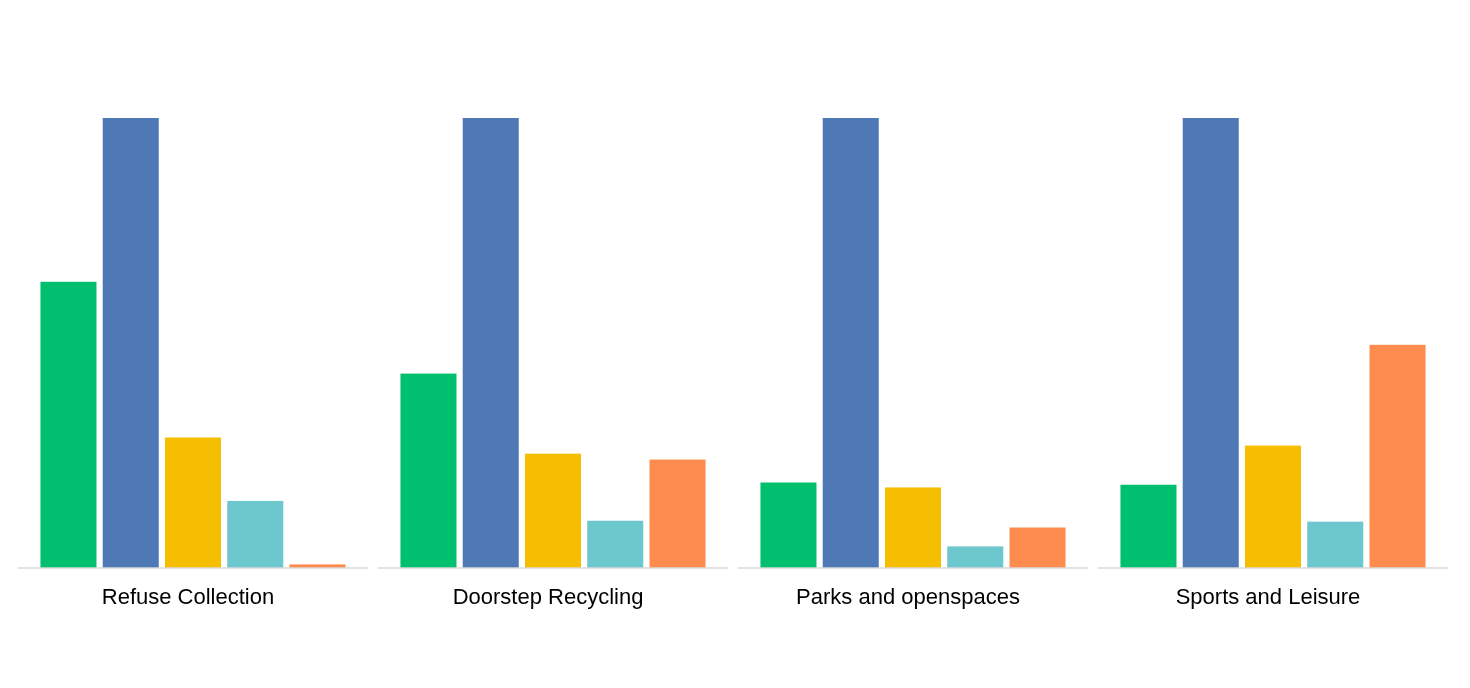 Image resolution: width=1470 pixels, height=688 pixels. Describe the element at coordinates (188, 596) in the screenshot. I see `x-axis-title: Refuse Collection` at that location.